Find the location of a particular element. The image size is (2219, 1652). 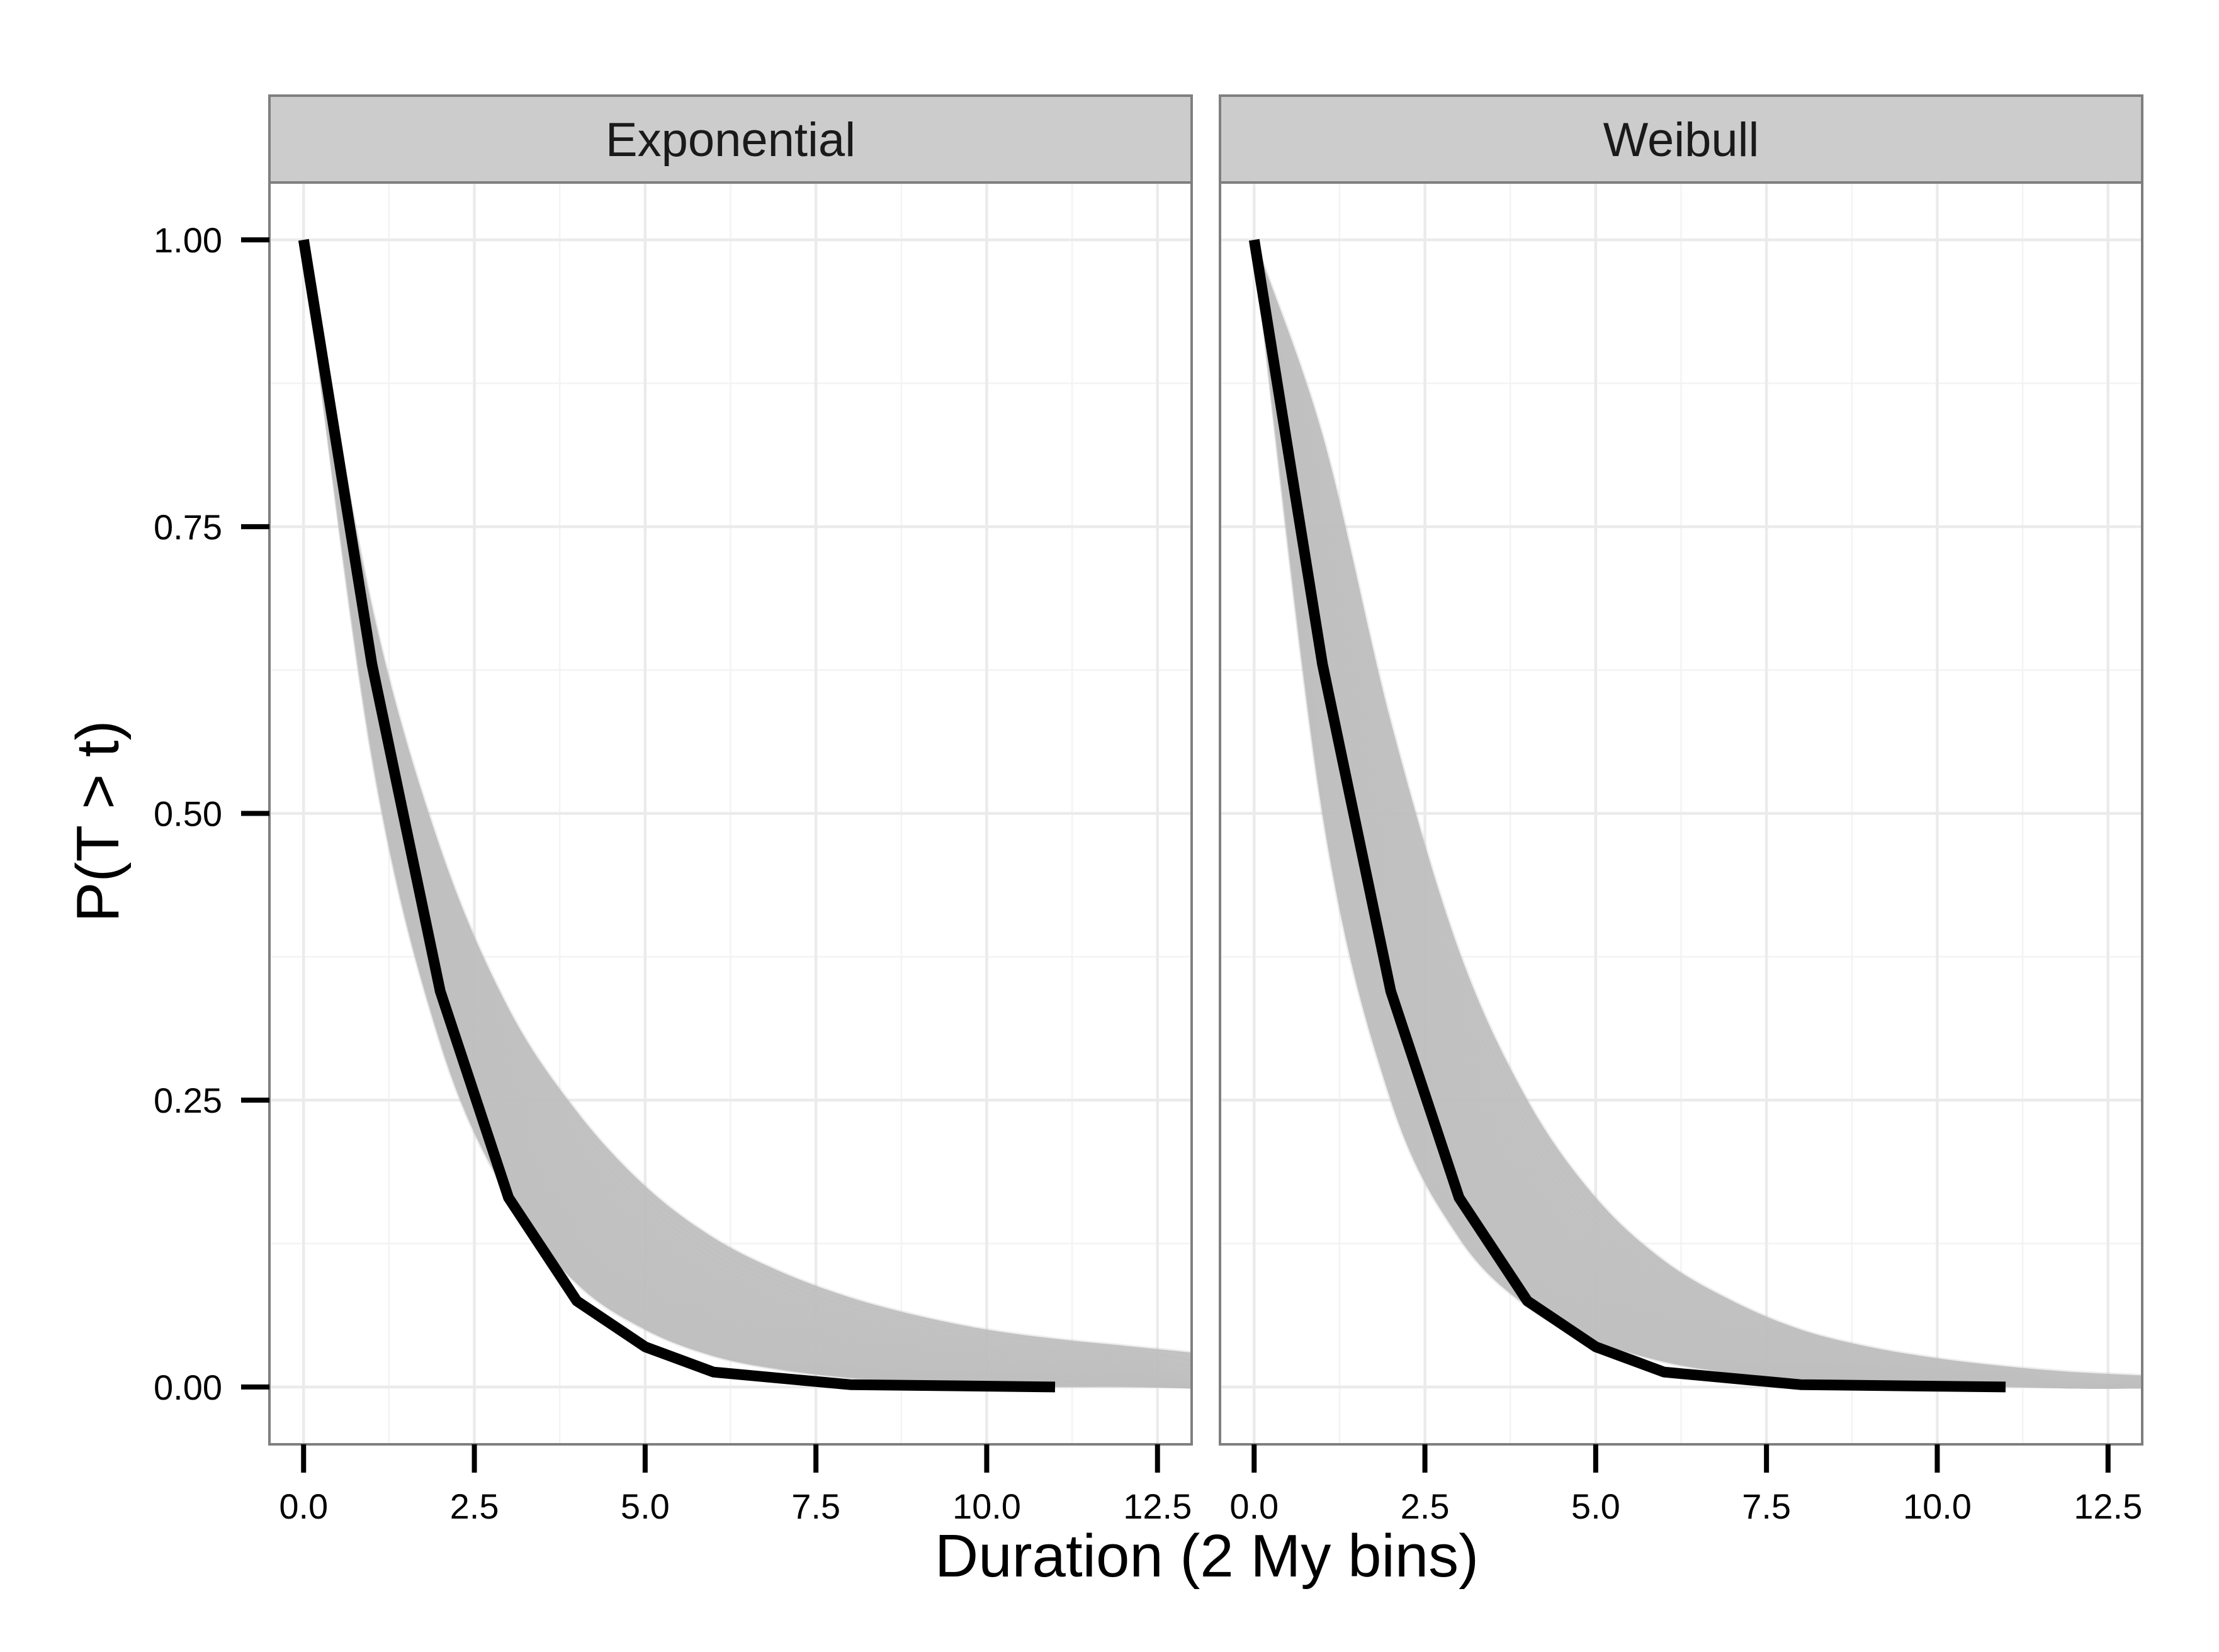

y-tick-label: 0.25 is located at coordinates (188, 1100).